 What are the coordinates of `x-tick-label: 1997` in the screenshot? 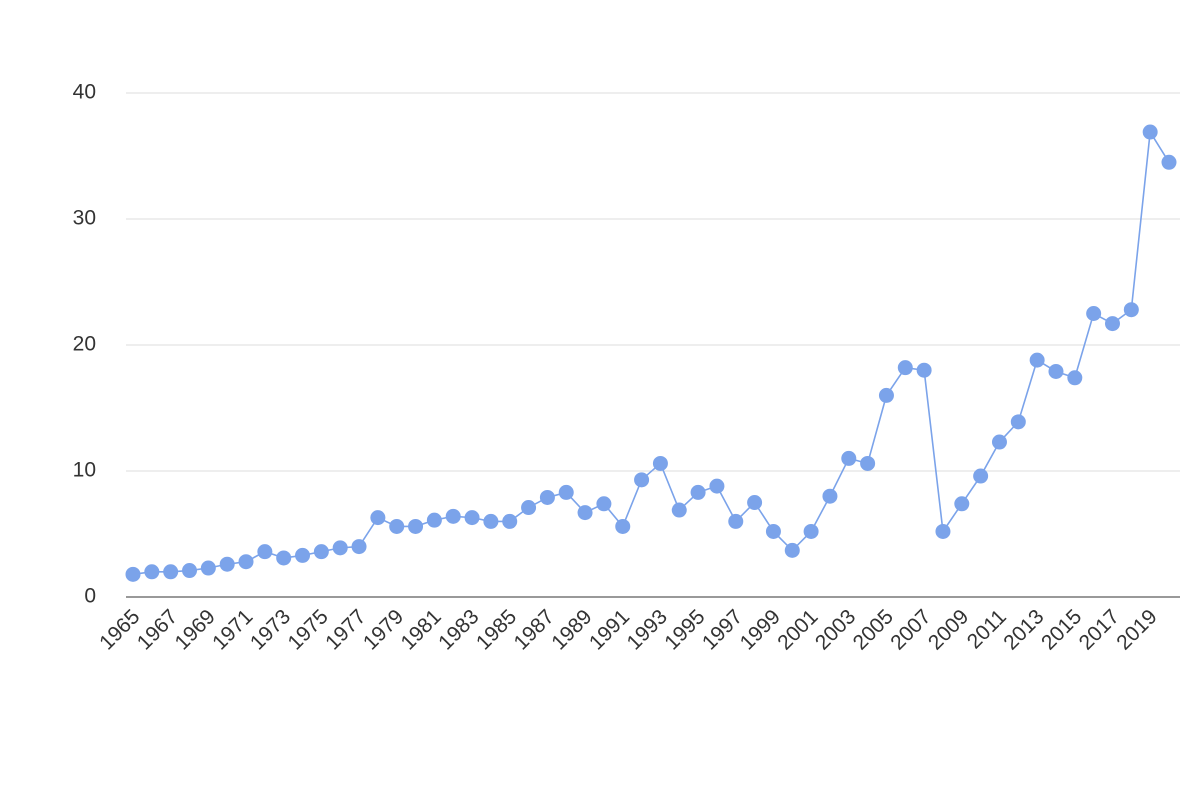 It's located at (722, 629).